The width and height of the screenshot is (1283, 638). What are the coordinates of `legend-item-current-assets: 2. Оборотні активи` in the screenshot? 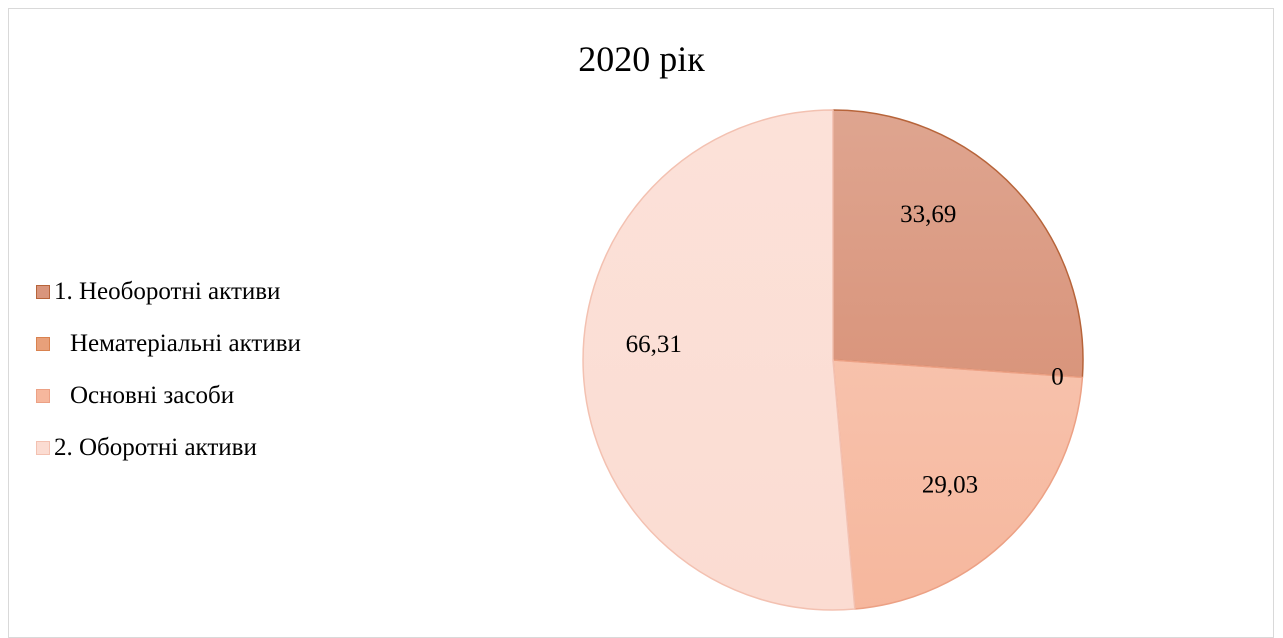 It's located at (168, 448).